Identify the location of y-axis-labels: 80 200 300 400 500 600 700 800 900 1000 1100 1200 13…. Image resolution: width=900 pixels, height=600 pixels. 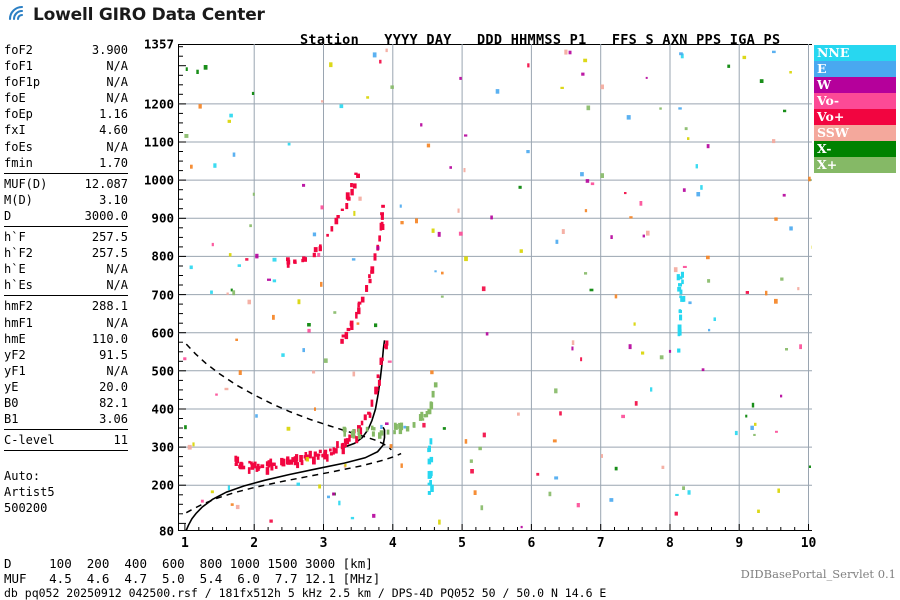
(150, 288).